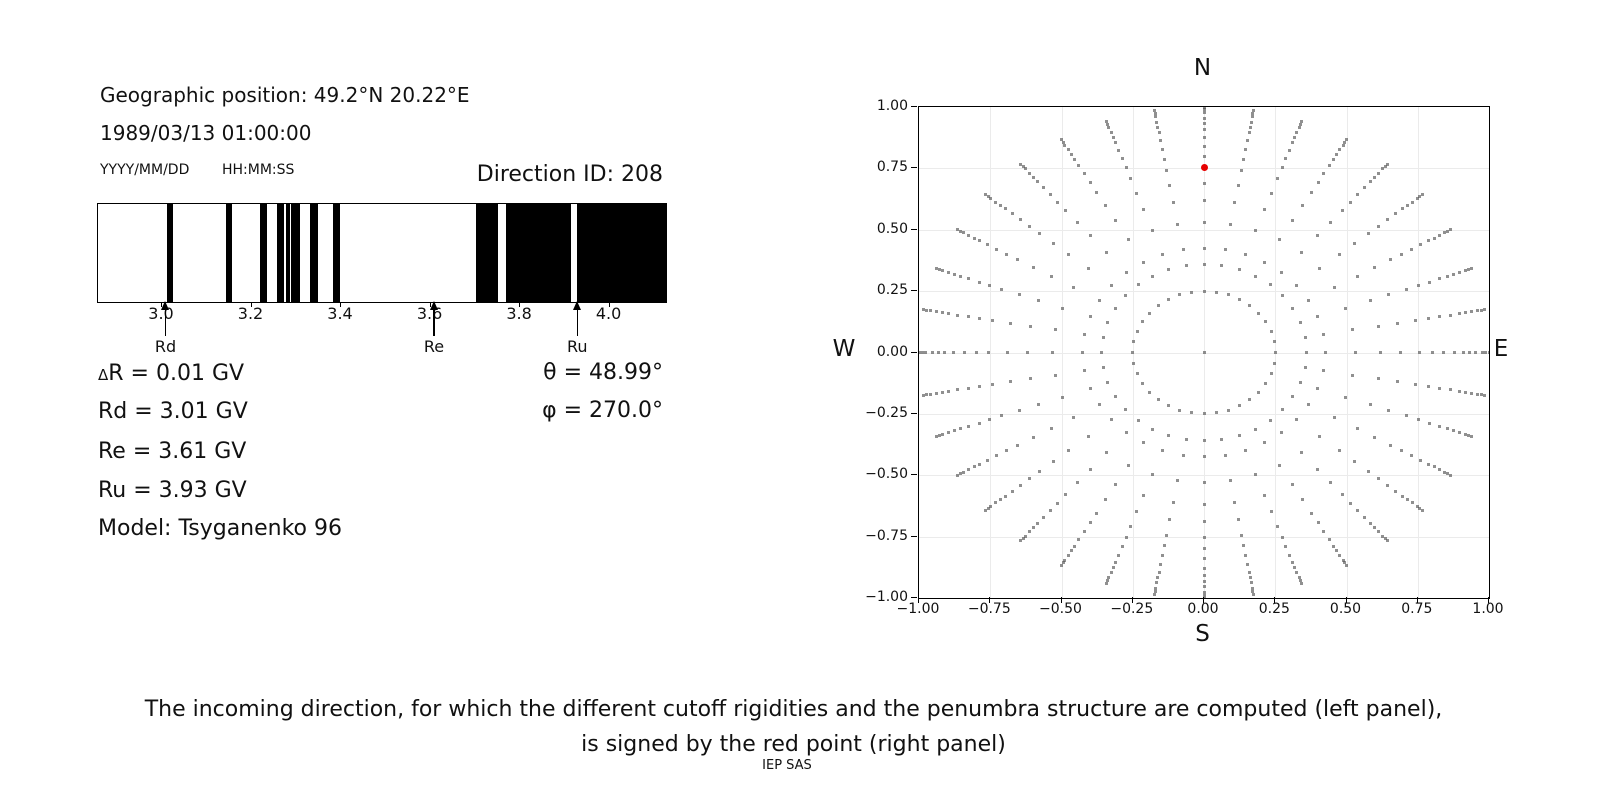  I want to click on penumbra-axis-tick-label: 3.4, so click(340, 313).